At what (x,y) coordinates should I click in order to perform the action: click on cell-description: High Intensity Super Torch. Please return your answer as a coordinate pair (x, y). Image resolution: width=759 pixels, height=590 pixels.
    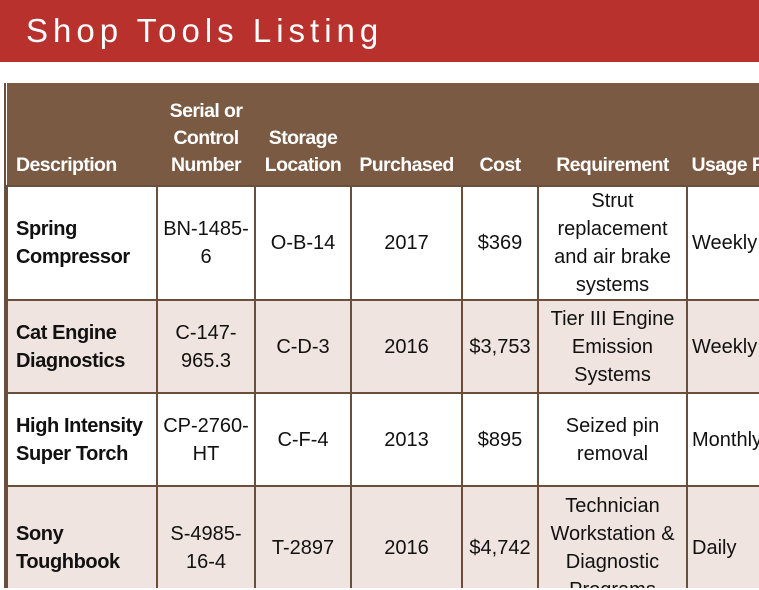
    Looking at the image, I should click on (82, 439).